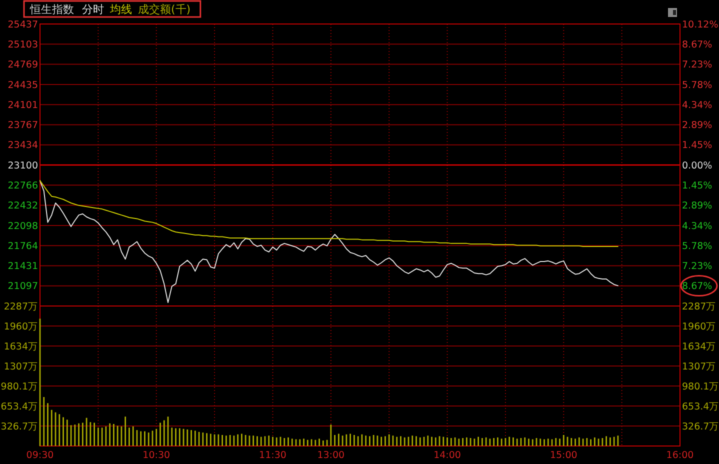  I want to click on y-tick-label: 2287万, so click(21, 306).